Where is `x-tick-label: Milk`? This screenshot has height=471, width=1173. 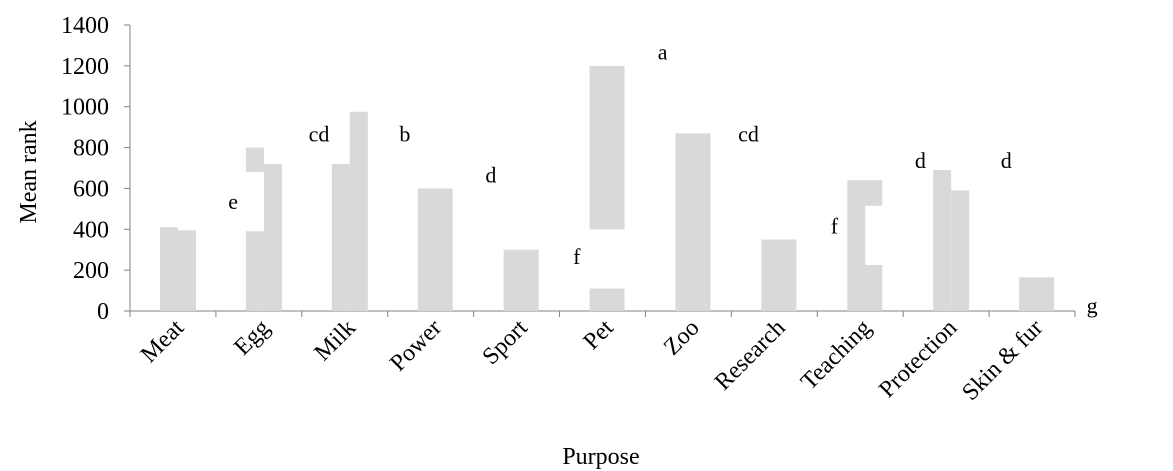
x-tick-label: Milk is located at coordinates (335, 340).